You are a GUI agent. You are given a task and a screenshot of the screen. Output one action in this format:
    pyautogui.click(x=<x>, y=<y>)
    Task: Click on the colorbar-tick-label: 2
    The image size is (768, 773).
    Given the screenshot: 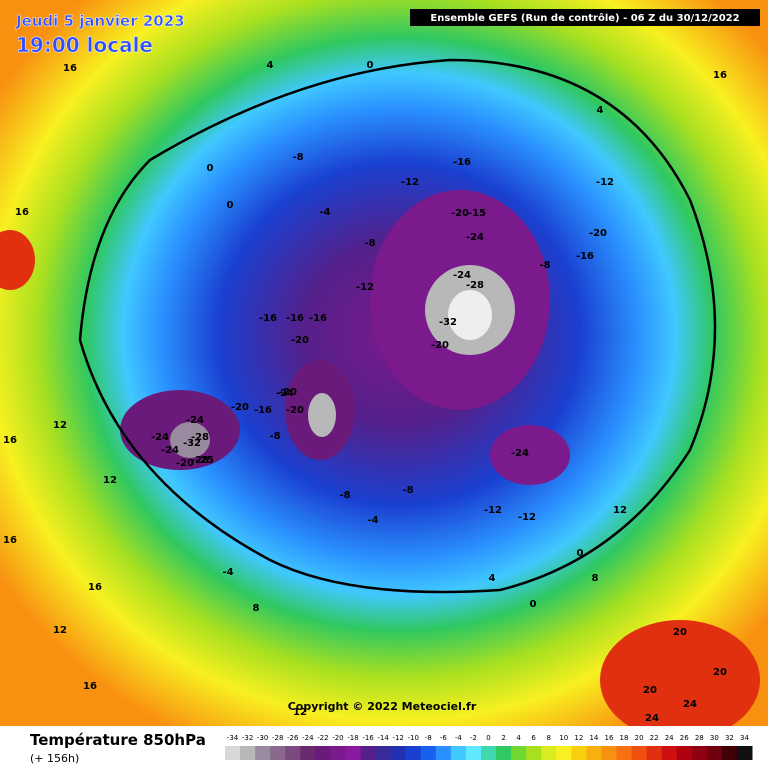 What is the action you would take?
    pyautogui.click(x=503, y=738)
    